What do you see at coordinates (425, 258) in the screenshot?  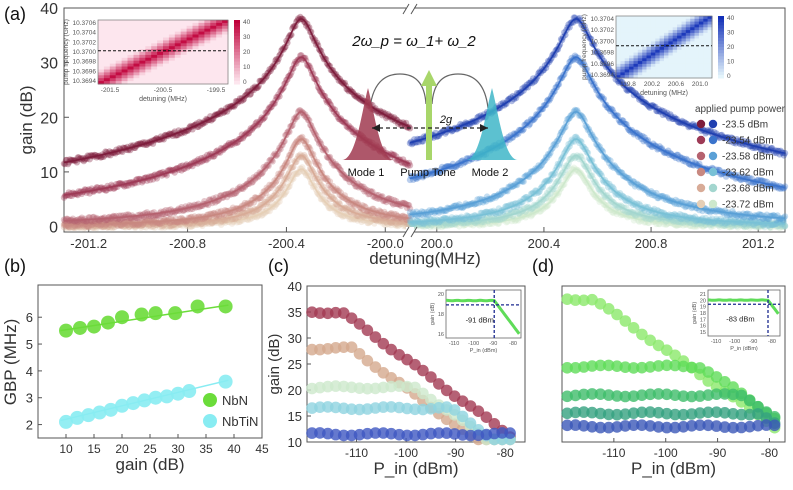 I see `a-x-axis-label: detuning(MHz)` at bounding box center [425, 258].